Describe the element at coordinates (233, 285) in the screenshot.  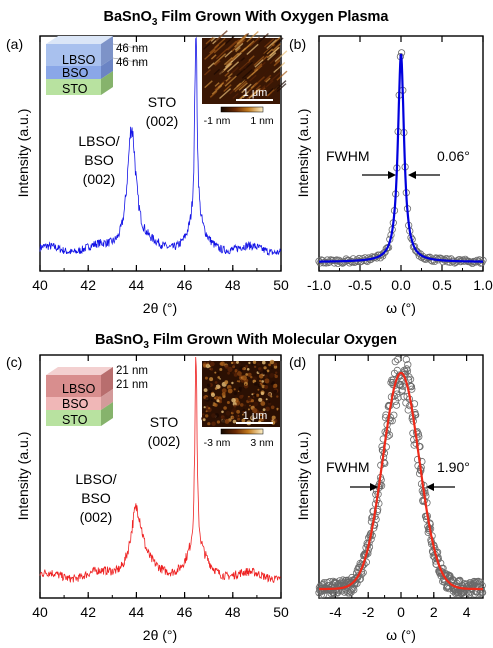
I see `x-tick-label: 48` at that location.